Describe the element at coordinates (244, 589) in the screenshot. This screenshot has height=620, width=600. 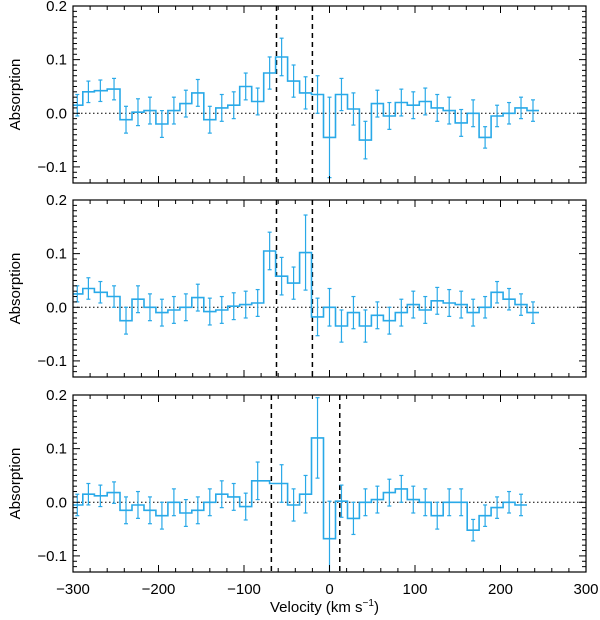
I see `x-tick-label: −100` at that location.